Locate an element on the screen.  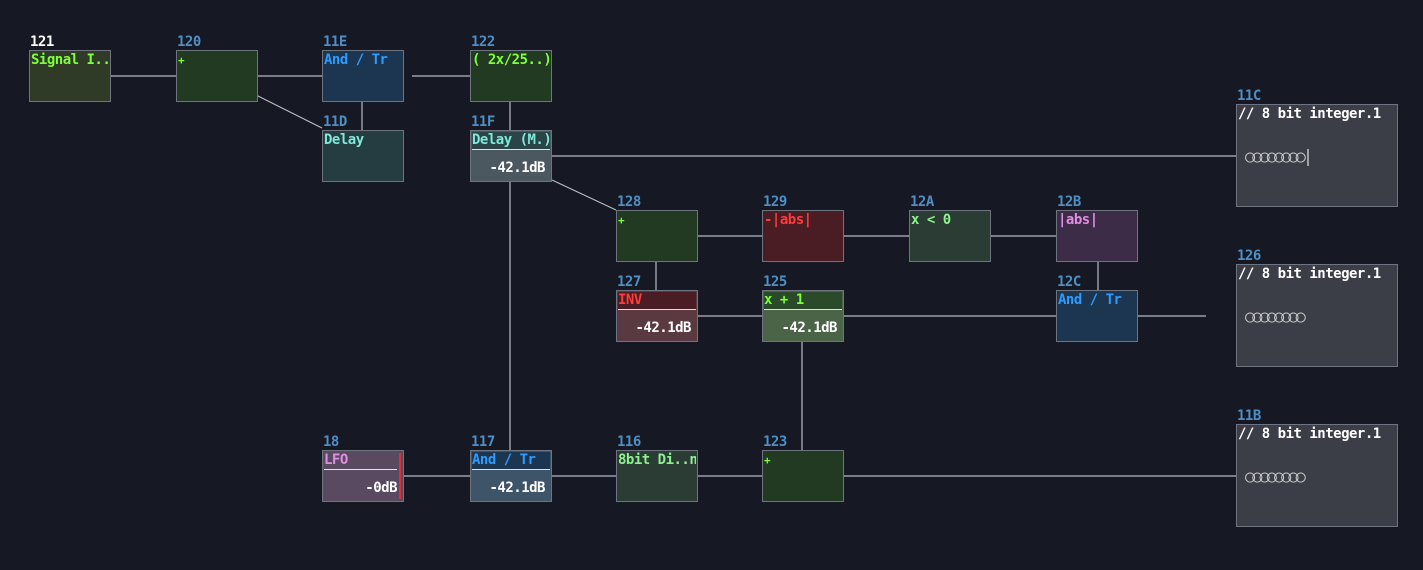
node-122: 122 ( 2x/25..) is located at coordinates (511, 68).